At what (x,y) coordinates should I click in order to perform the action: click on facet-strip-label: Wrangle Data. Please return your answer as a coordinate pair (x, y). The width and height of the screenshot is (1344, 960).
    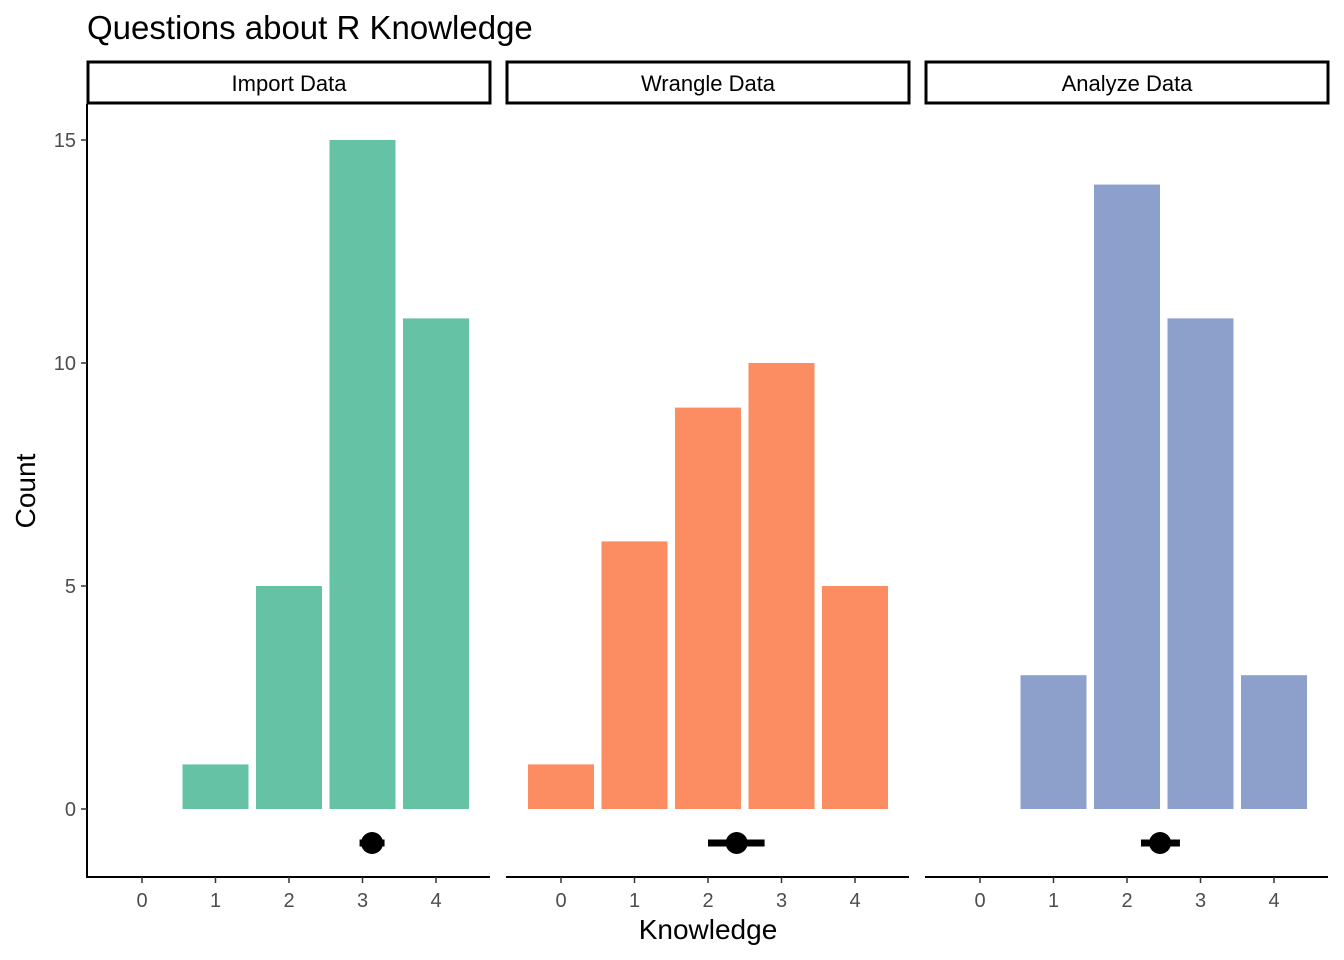
    Looking at the image, I should click on (708, 83).